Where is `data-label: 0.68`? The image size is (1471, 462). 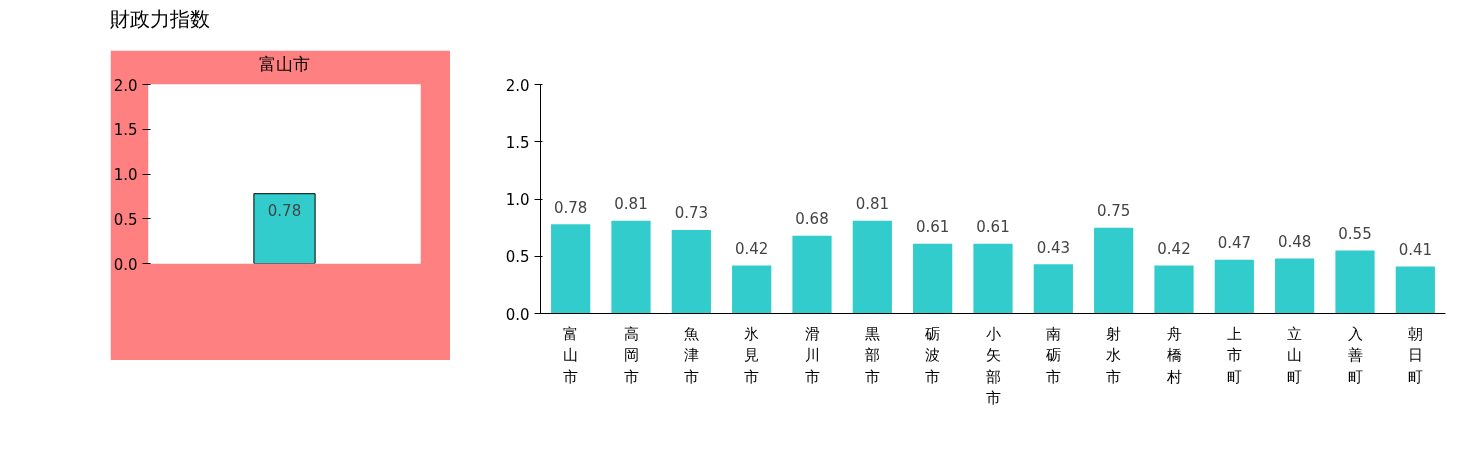
data-label: 0.68 is located at coordinates (812, 219).